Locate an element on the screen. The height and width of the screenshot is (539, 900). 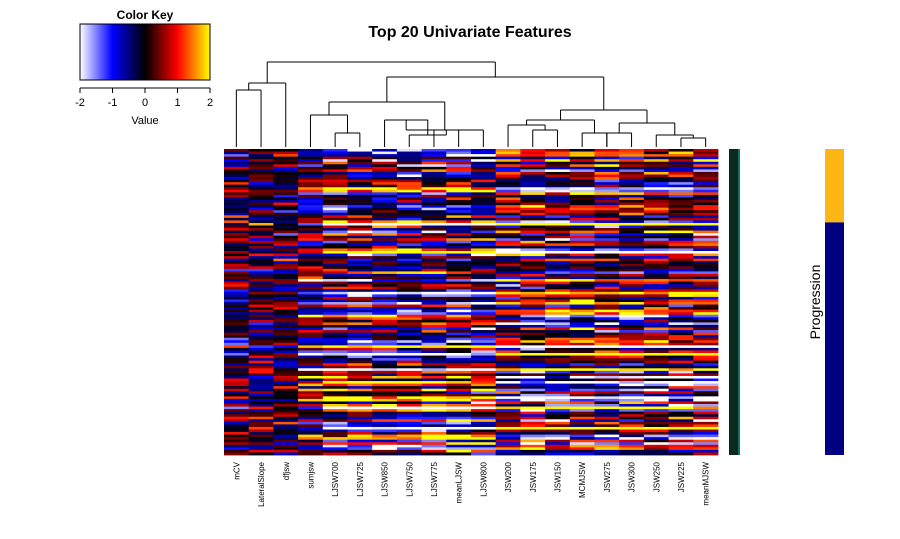
color-key-xlabel: Value is located at coordinates (144, 121).